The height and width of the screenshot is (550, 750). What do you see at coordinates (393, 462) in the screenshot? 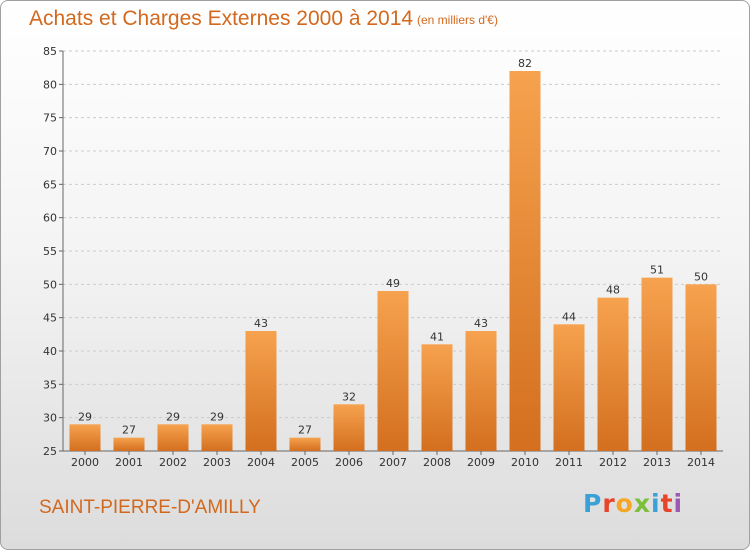
I see `x-tick-label: 2007` at bounding box center [393, 462].